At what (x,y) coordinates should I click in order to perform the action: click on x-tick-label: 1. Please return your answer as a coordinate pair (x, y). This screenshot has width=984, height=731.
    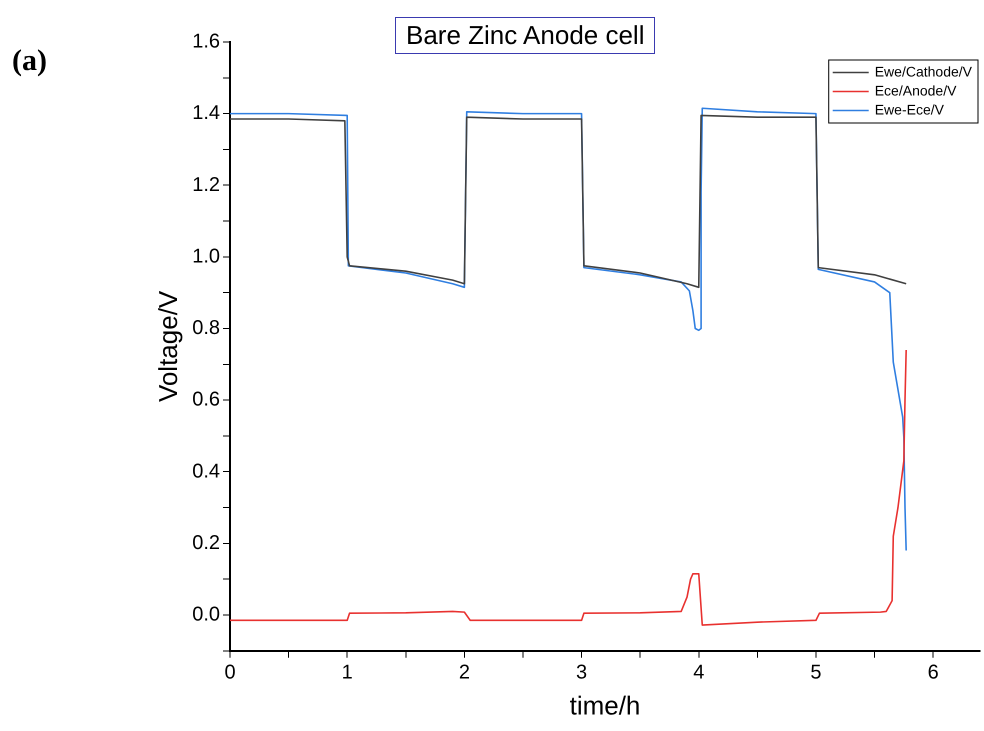
    Looking at the image, I should click on (347, 672).